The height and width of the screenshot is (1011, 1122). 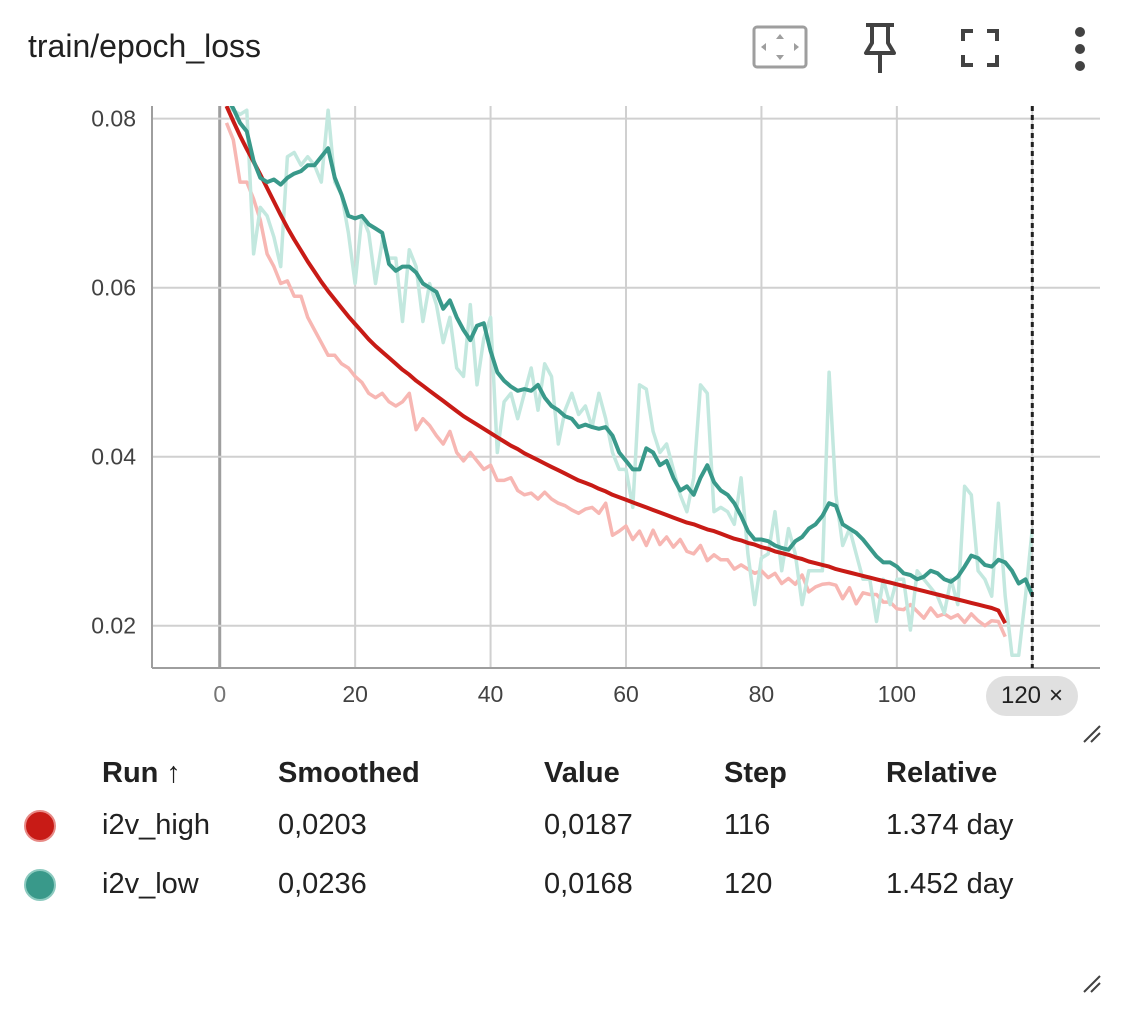 What do you see at coordinates (518, 884) in the screenshot?
I see `table-row: i2v_low 0,0236 0,0168 120 1.452 day` at bounding box center [518, 884].